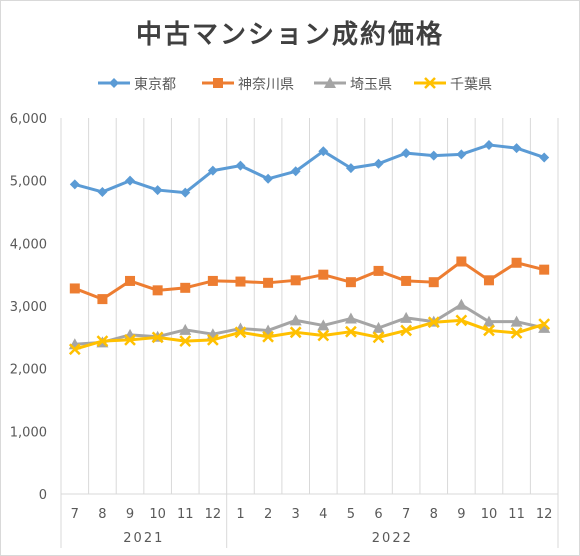 This screenshot has width=580, height=556. Describe the element at coordinates (266, 85) in the screenshot. I see `legend-label-kanagawa: 神奈川県` at that location.